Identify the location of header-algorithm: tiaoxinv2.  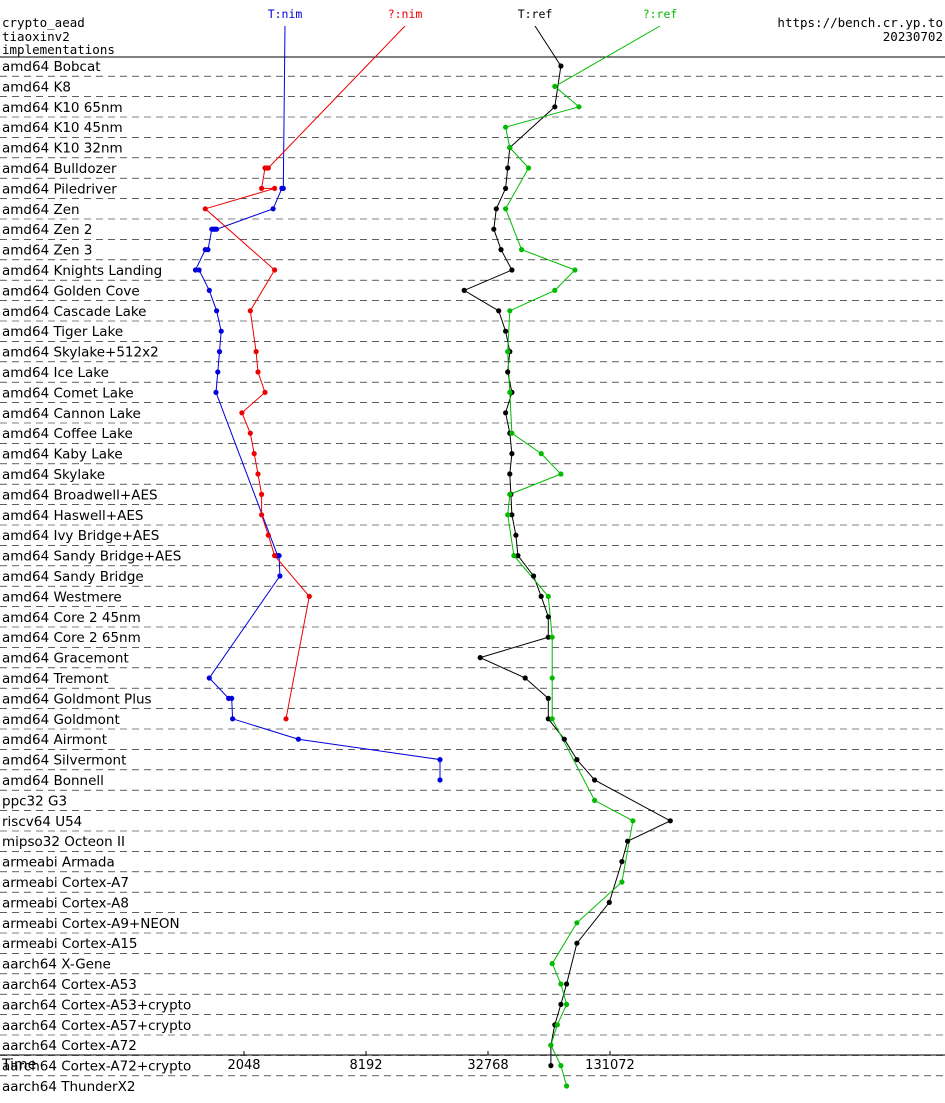
(36, 36).